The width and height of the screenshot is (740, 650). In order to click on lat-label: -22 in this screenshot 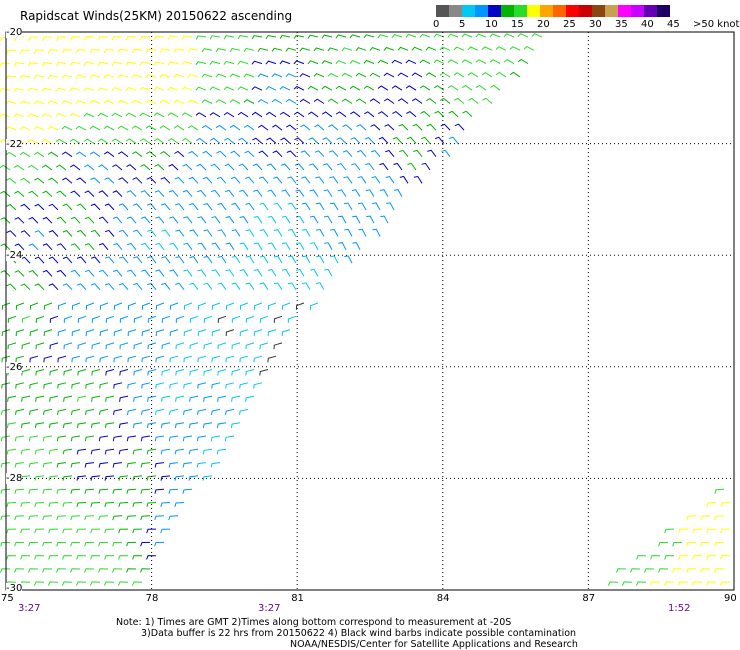, I will do `click(14, 144)`.